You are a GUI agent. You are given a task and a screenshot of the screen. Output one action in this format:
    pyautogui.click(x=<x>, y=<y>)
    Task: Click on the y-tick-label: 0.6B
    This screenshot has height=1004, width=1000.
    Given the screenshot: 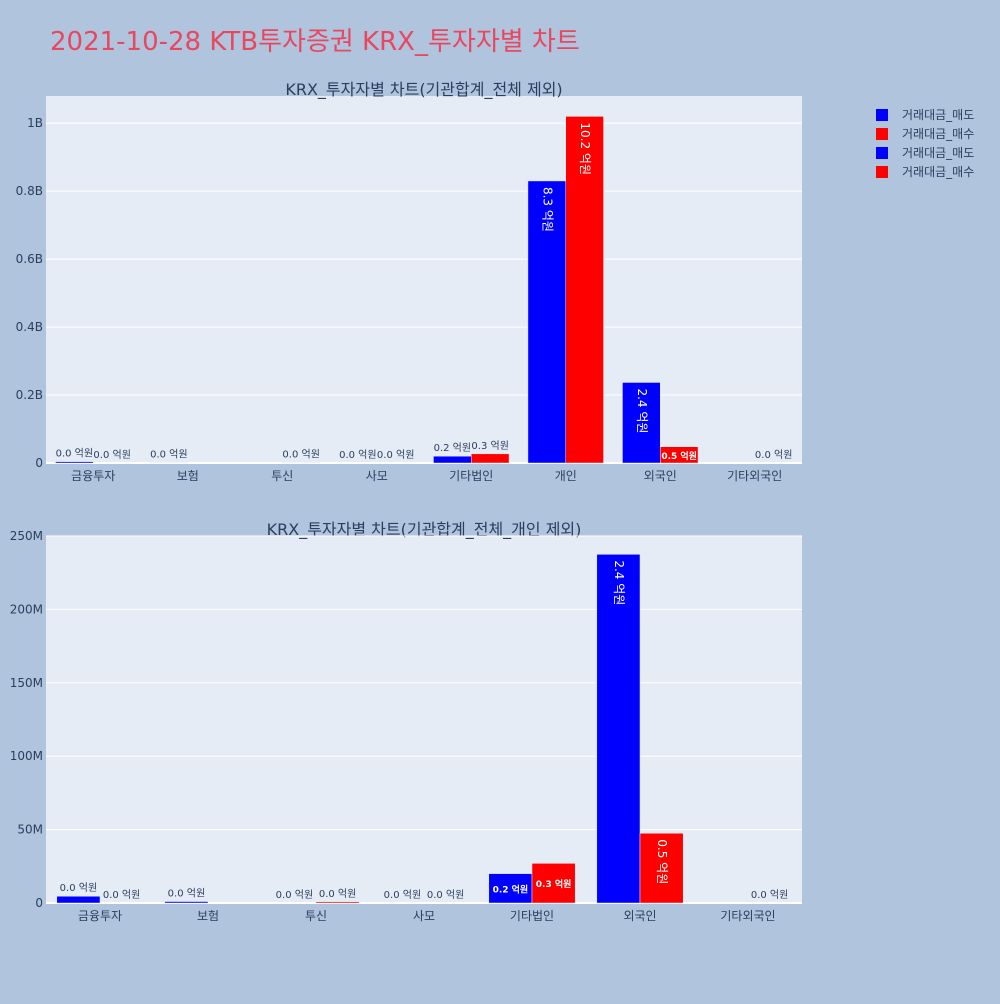 What is the action you would take?
    pyautogui.click(x=29, y=259)
    